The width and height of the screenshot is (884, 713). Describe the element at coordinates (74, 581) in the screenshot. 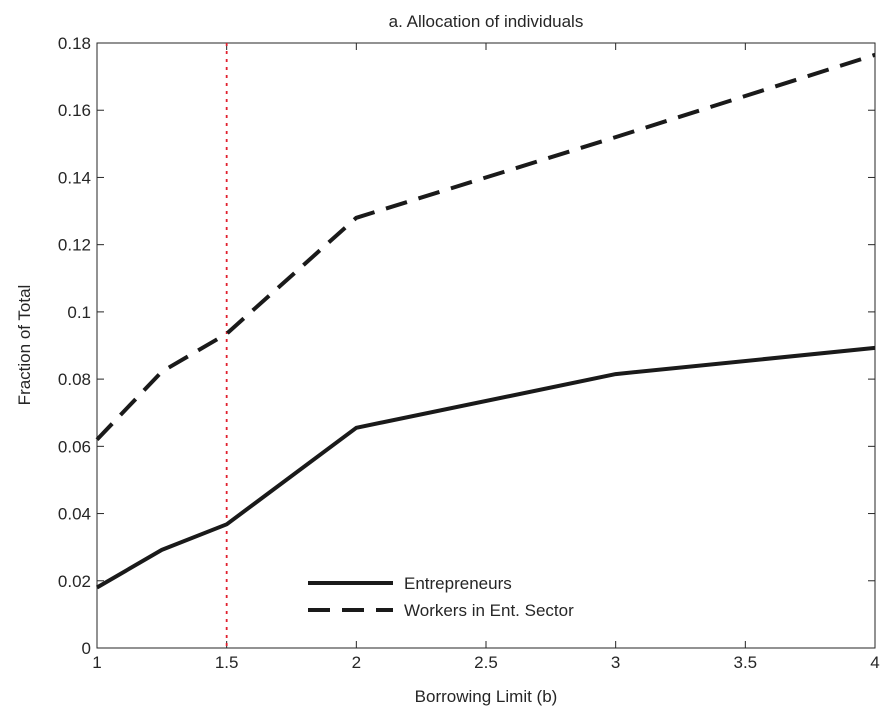

I see `y-tick-label: 0.02` at that location.